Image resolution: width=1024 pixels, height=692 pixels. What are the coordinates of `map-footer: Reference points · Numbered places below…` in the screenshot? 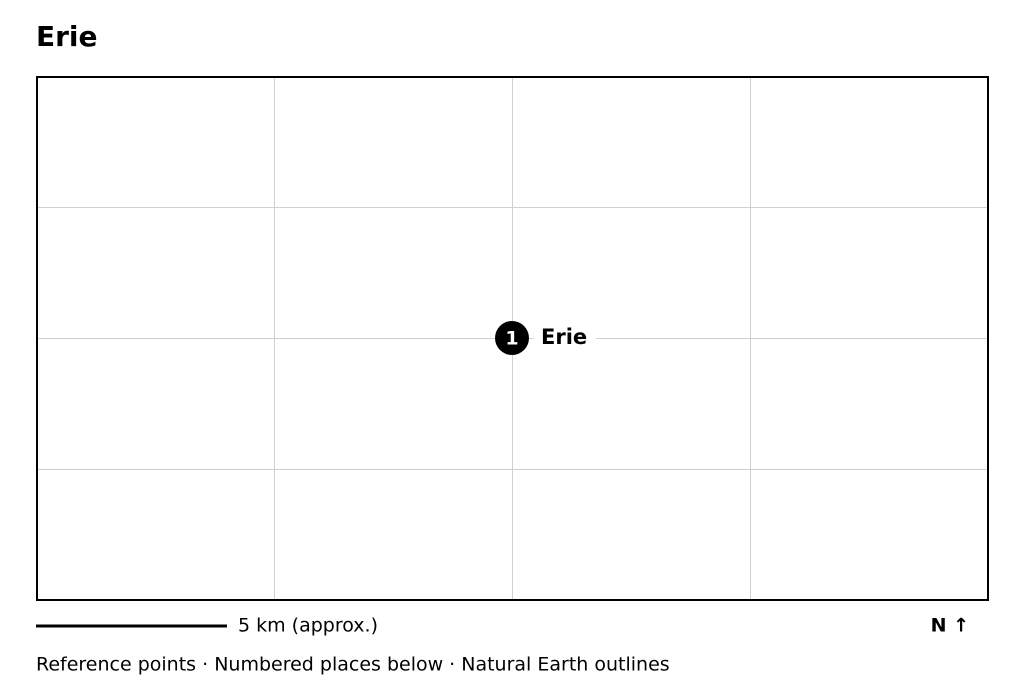 It's located at (353, 665).